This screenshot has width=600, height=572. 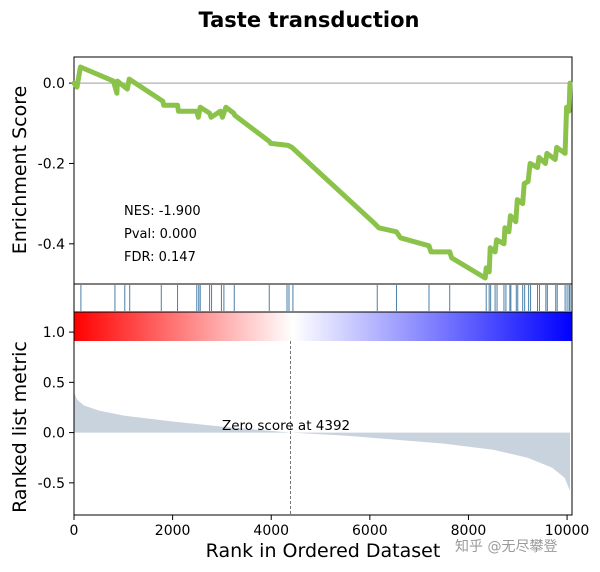 What do you see at coordinates (370, 531) in the screenshot?
I see `xtick-label: 6000` at bounding box center [370, 531].